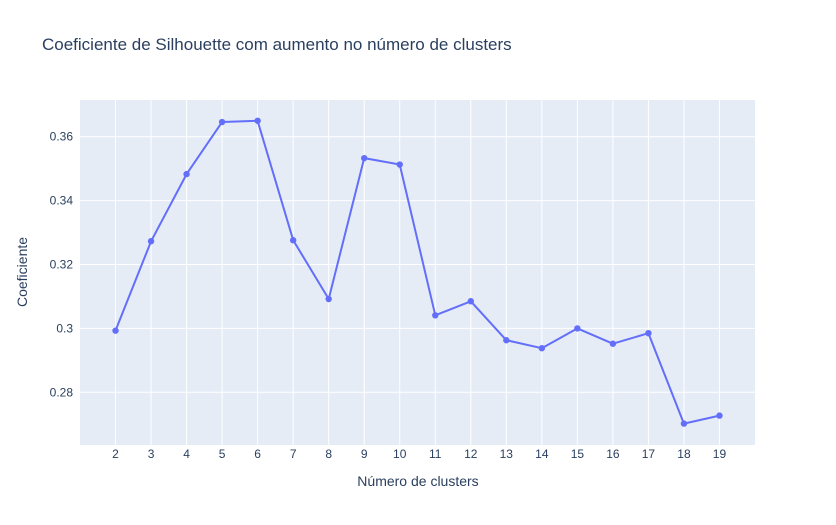 This screenshot has width=836, height=525. I want to click on x-tick-label: 11, so click(435, 454).